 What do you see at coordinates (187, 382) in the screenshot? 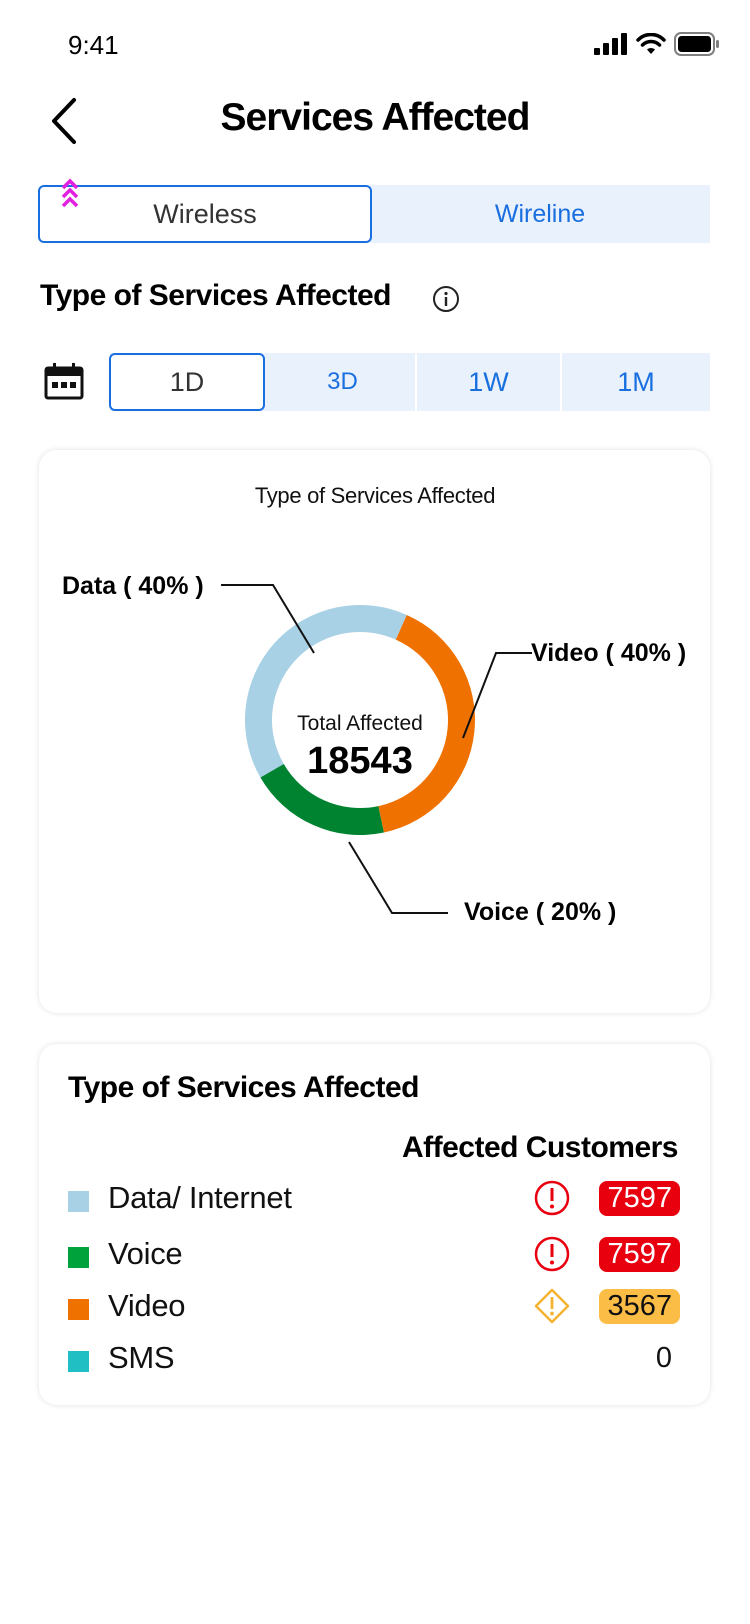
I see `period-1d: 1D` at bounding box center [187, 382].